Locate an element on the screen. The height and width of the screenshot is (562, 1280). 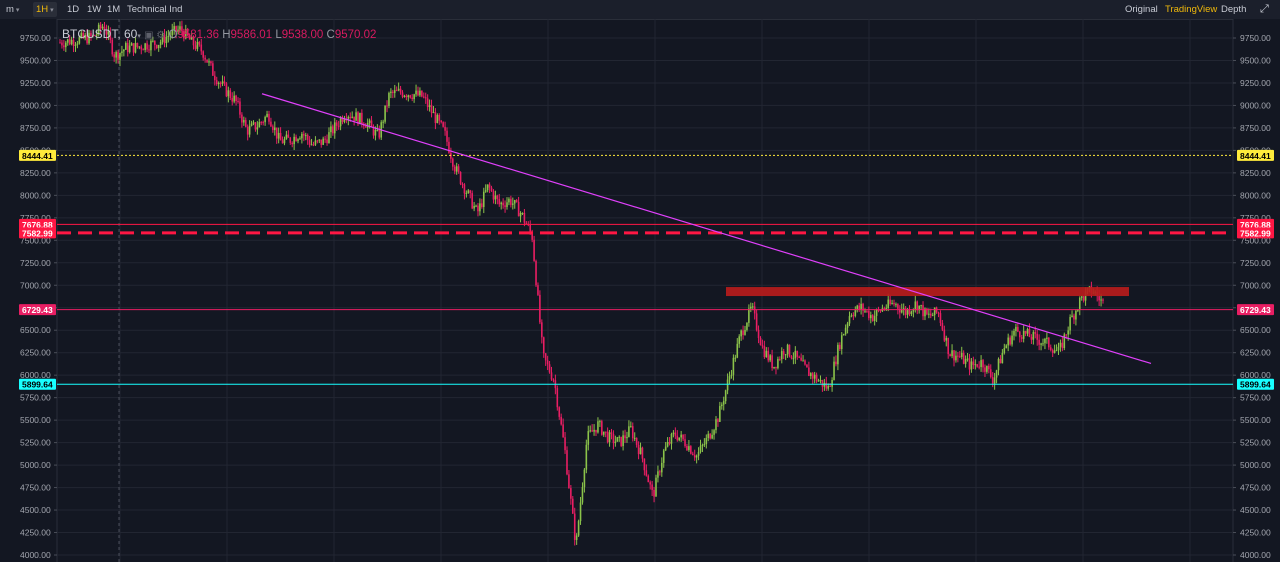
left-price-scale is located at coordinates (28, 290).